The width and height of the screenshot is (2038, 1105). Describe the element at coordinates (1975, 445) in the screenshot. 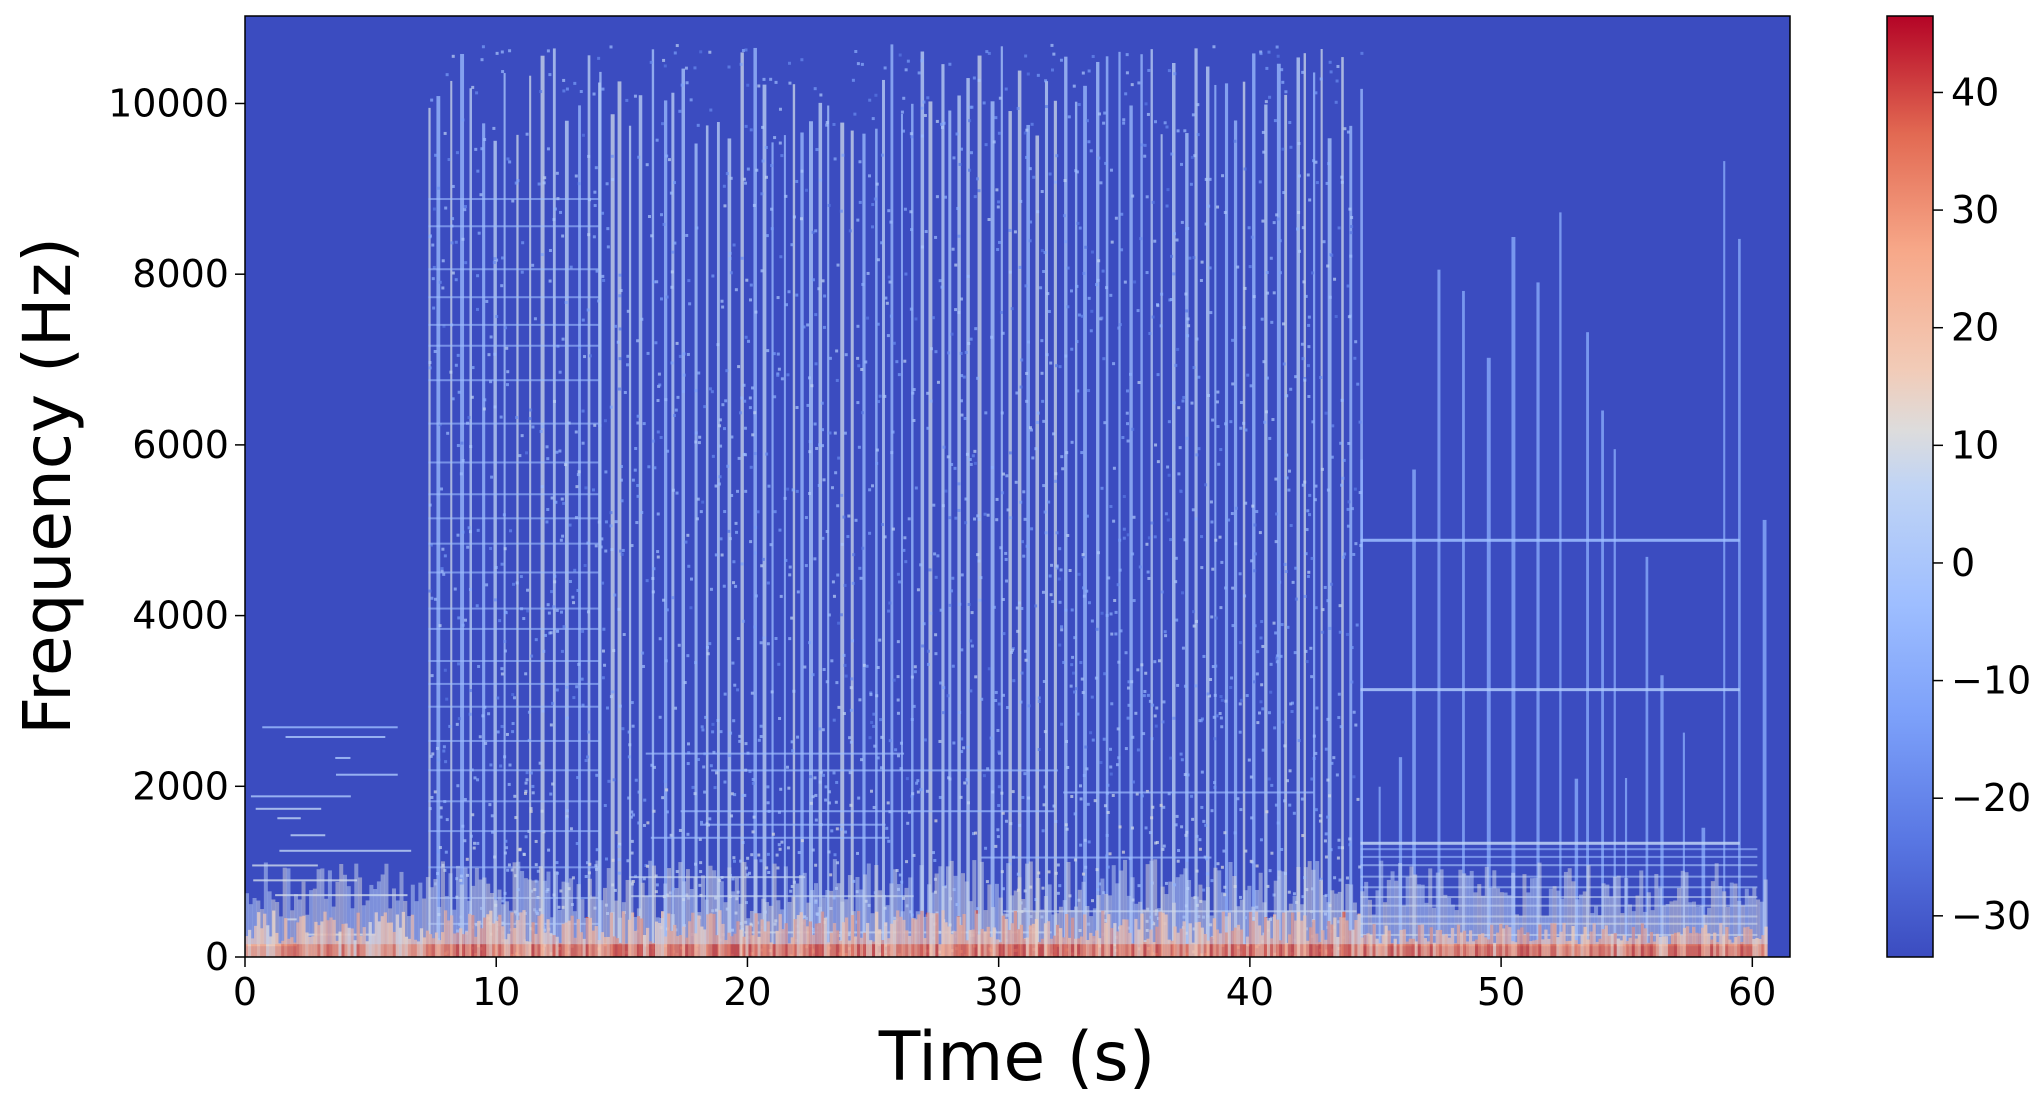

I see `colorbar-tick-label: 10` at that location.